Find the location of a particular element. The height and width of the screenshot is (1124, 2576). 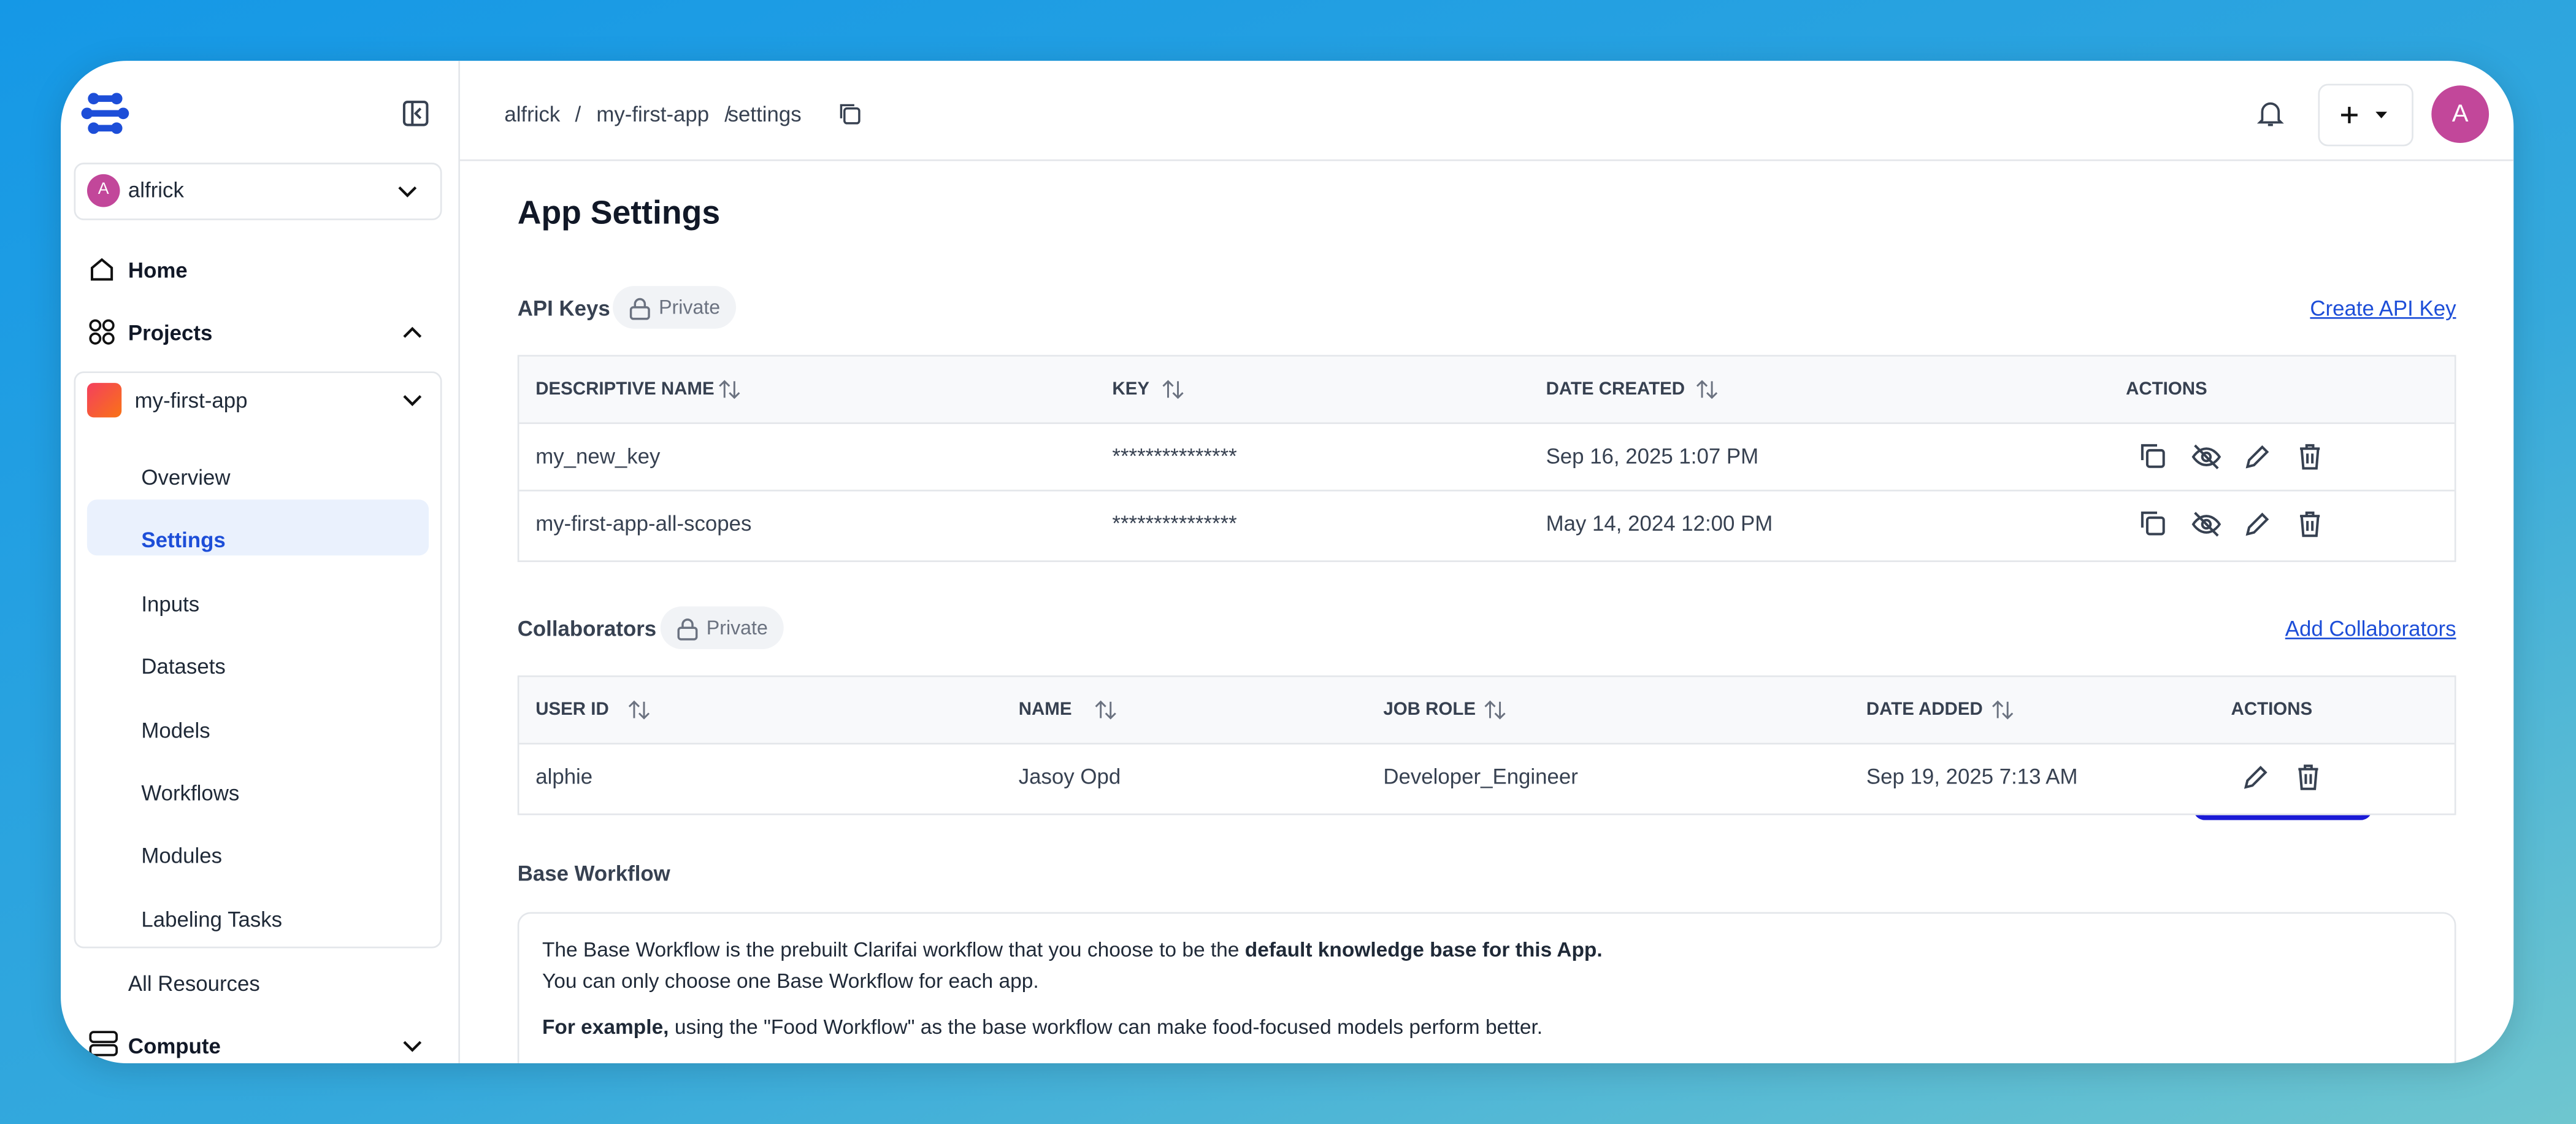

nav-sub-item: Overview is located at coordinates (186, 478).